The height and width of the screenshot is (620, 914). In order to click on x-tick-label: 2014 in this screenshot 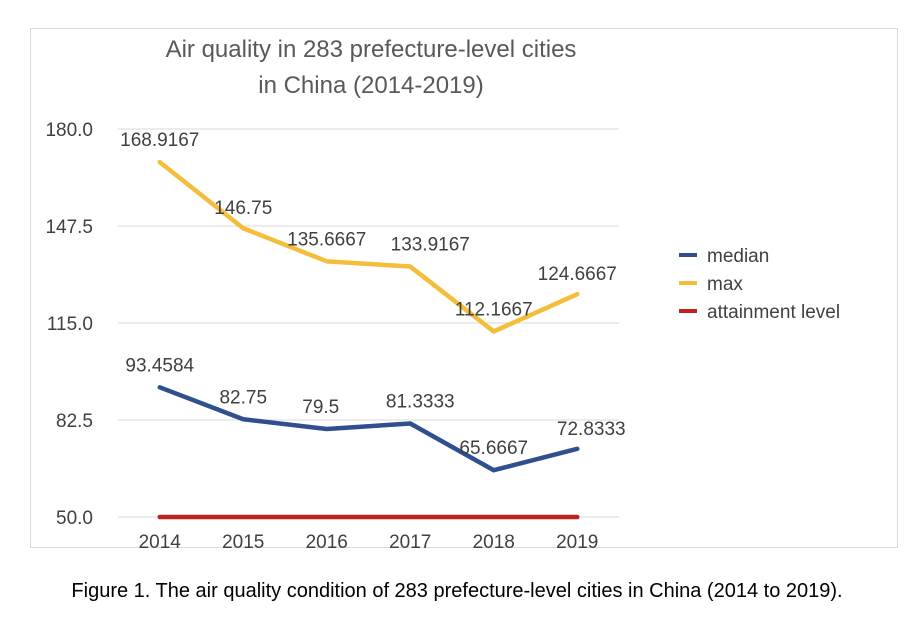, I will do `click(160, 540)`.